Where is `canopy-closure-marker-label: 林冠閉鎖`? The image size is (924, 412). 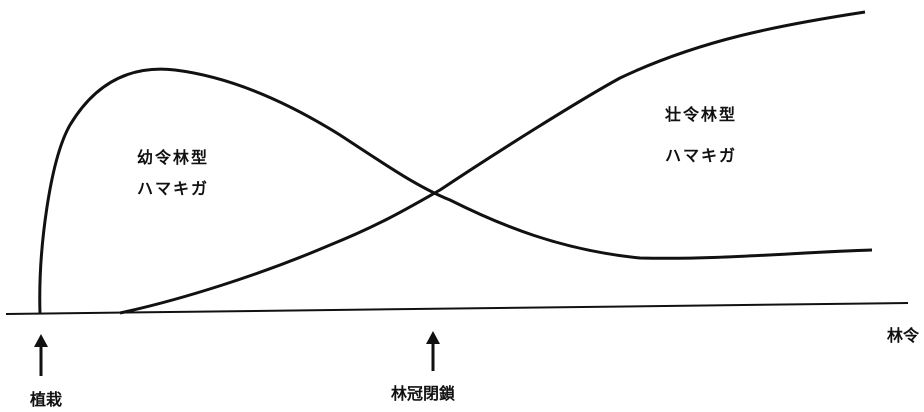
canopy-closure-marker-label: 林冠閉鎖 is located at coordinates (423, 393).